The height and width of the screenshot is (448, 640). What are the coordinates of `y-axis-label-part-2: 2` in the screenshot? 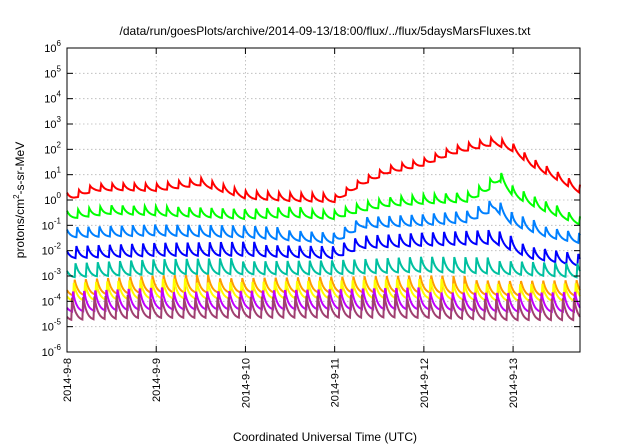 It's located at (16, 196).